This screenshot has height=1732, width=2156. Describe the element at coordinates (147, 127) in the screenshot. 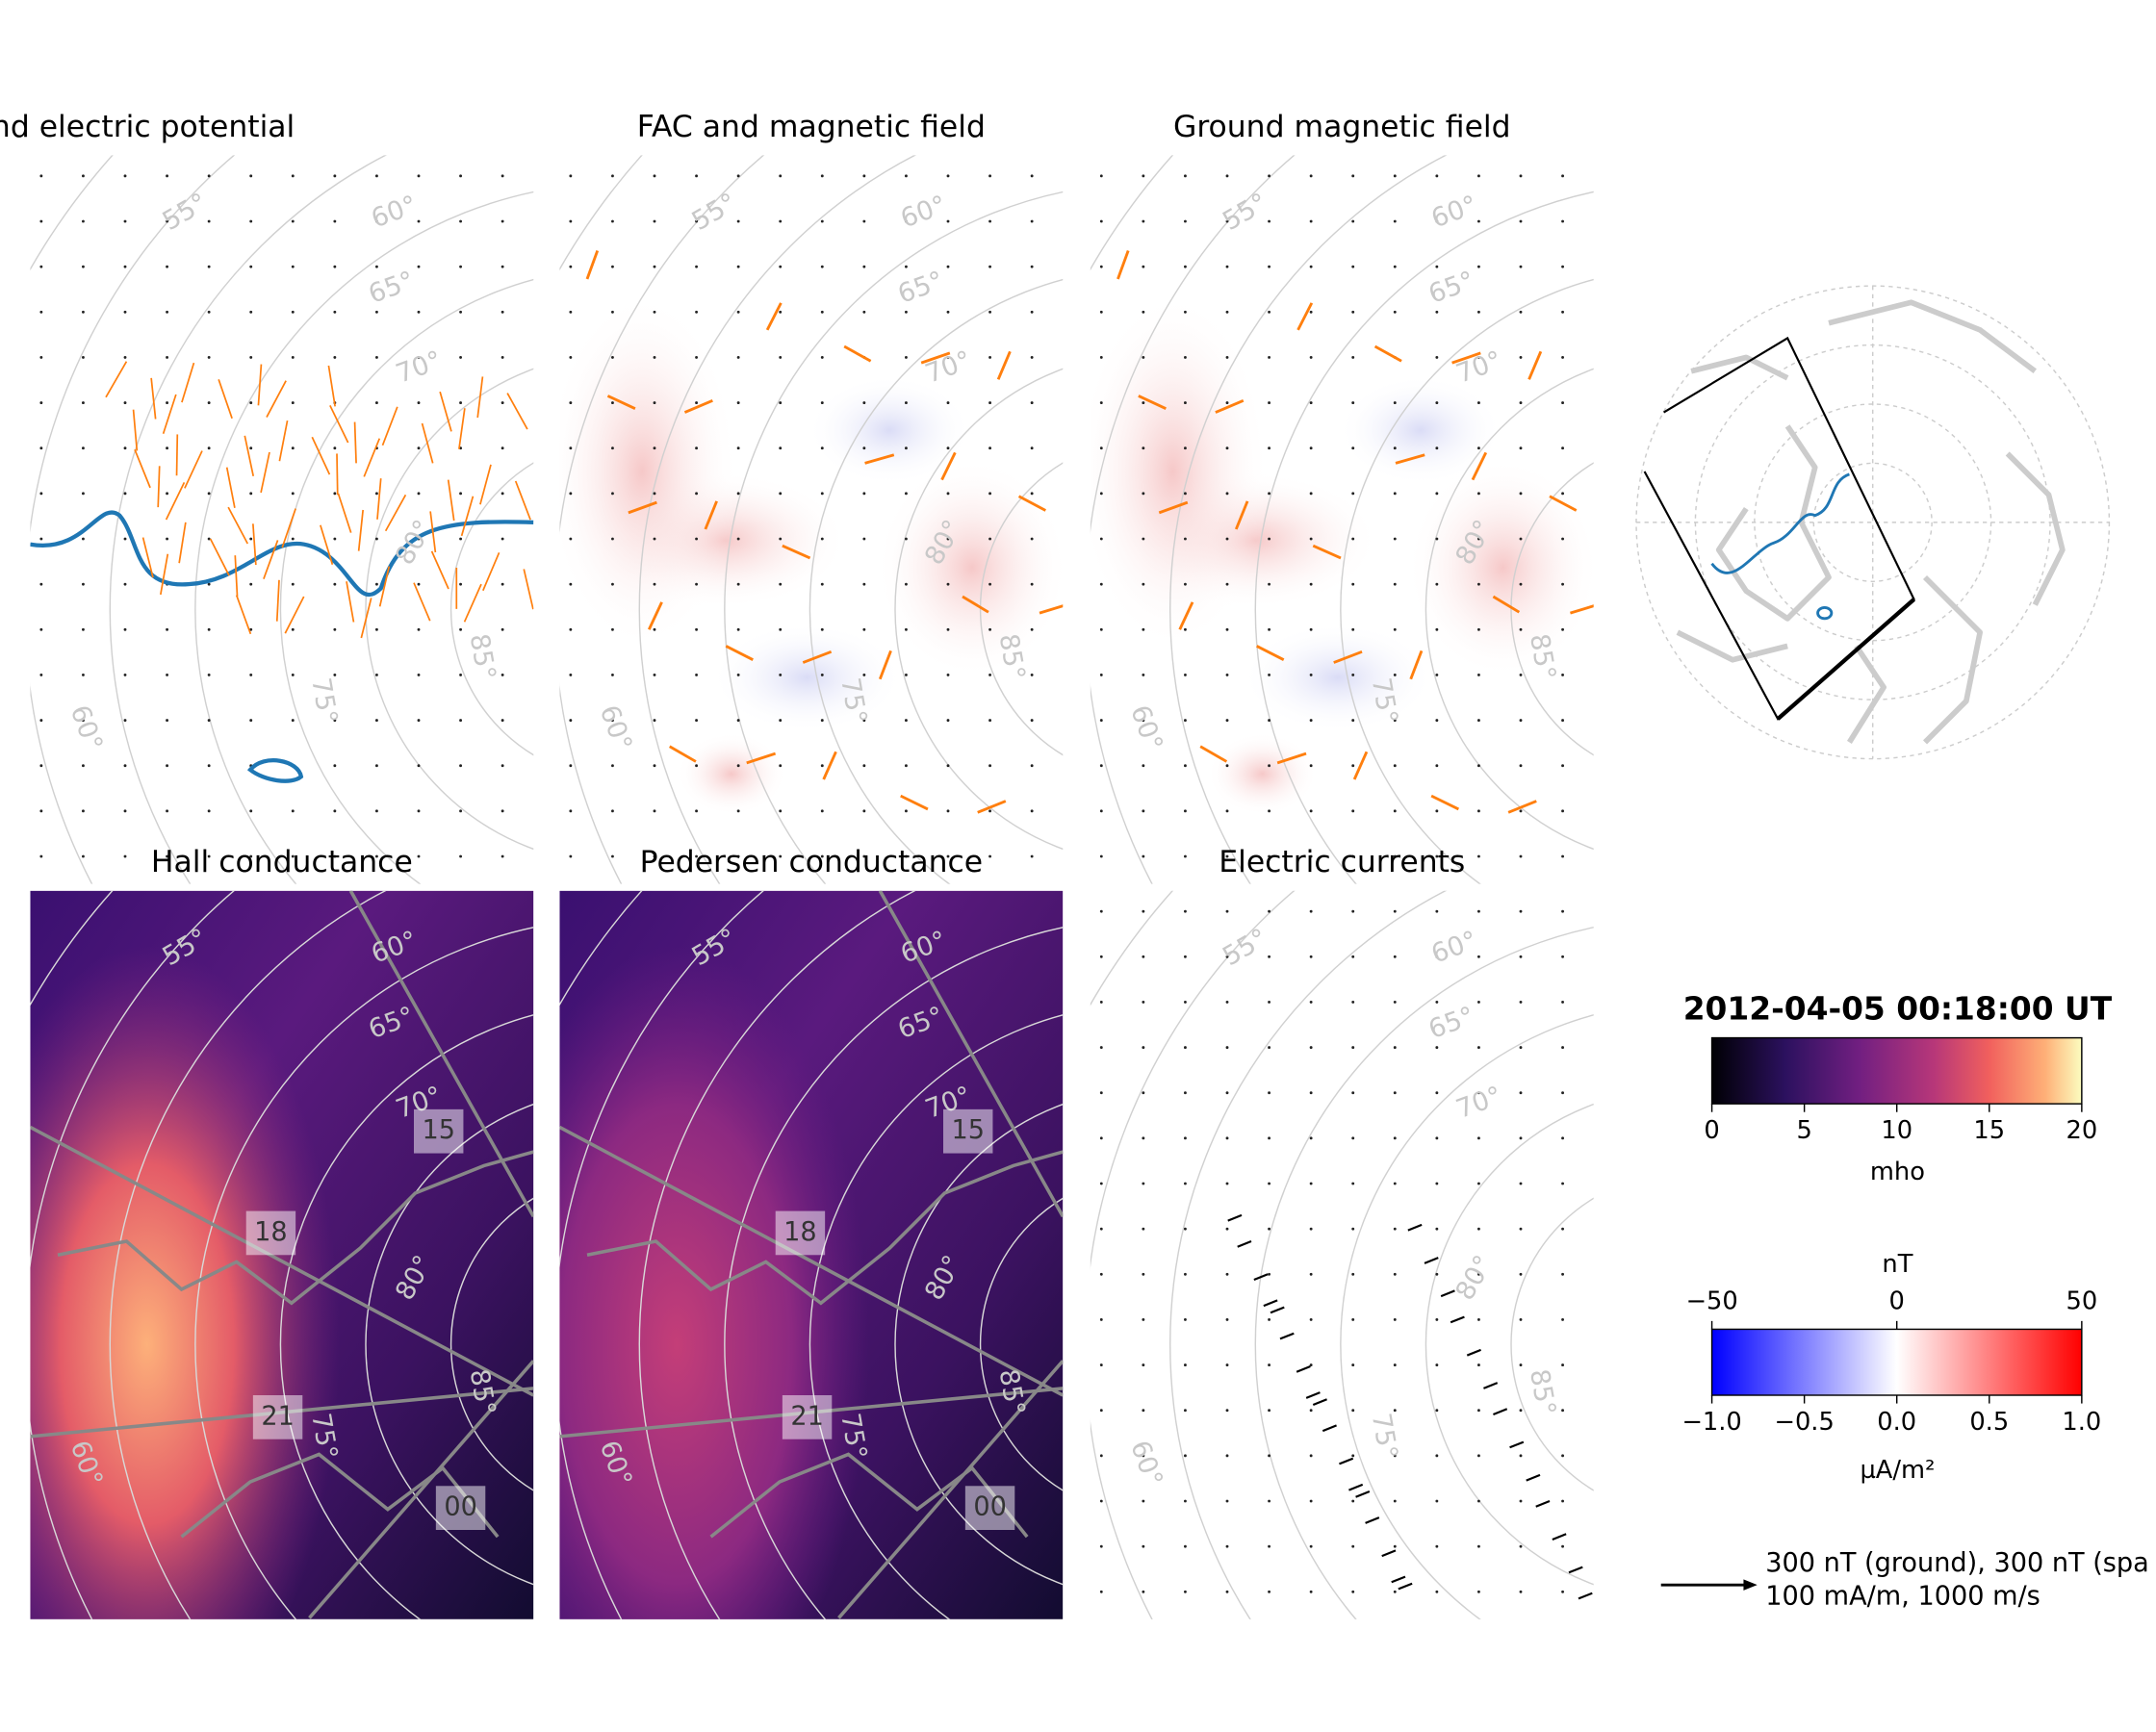

I see `panel-title: nvection velocity and electric potential` at that location.